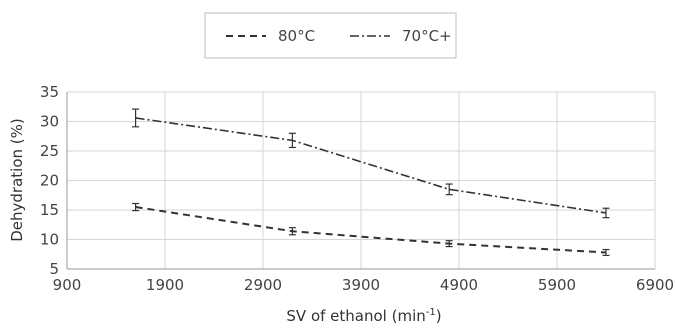  I want to click on legend-box, so click(330, 35).